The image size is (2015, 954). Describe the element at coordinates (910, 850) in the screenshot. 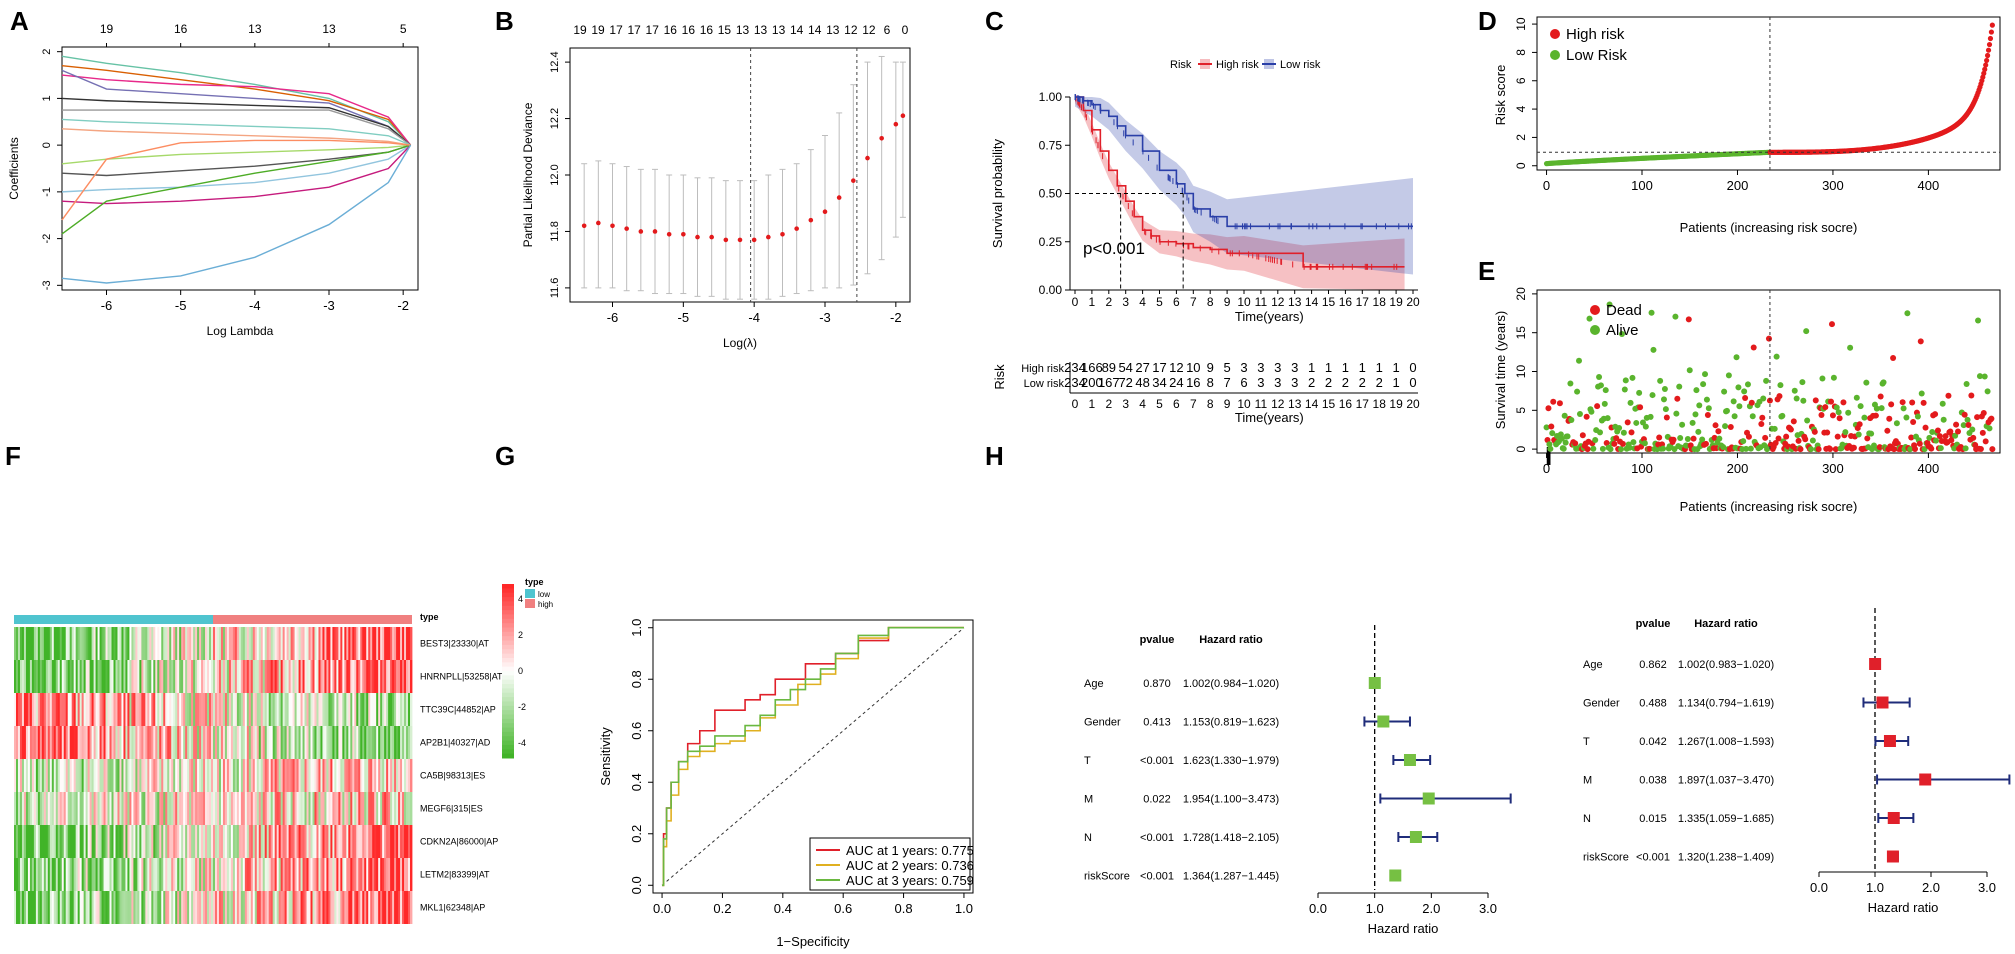

I see `legend-label: AUC at 1 years: 0.775` at that location.